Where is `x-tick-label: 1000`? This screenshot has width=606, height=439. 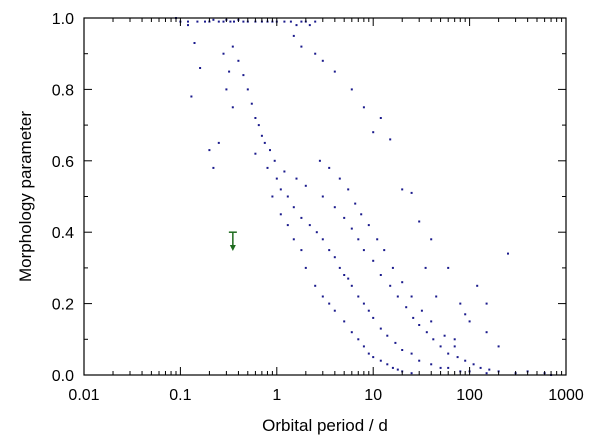 x-tick-label: 1000 is located at coordinates (566, 395).